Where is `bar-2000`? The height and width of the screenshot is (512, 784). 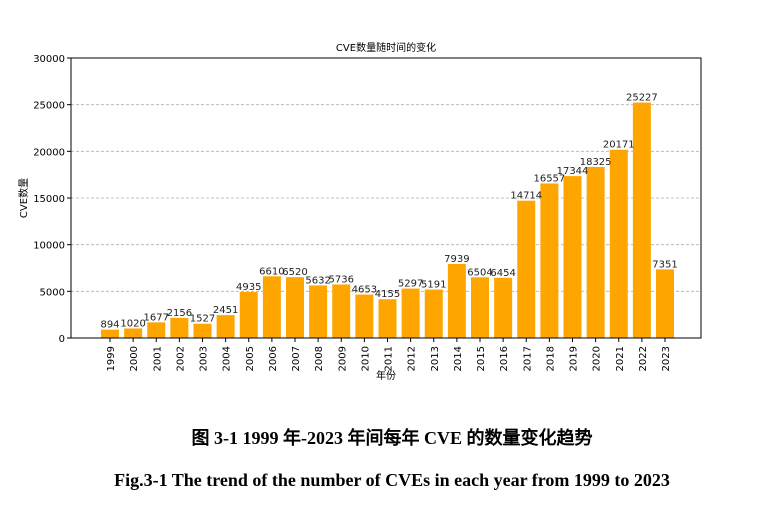 bar-2000 is located at coordinates (133, 333).